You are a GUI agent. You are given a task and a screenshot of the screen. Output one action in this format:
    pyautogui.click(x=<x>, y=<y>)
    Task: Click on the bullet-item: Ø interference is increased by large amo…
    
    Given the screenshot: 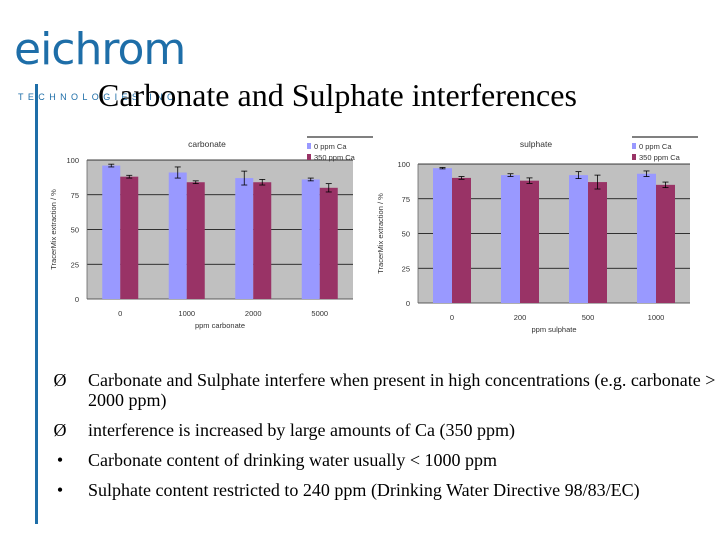 What is the action you would take?
    pyautogui.click(x=382, y=430)
    